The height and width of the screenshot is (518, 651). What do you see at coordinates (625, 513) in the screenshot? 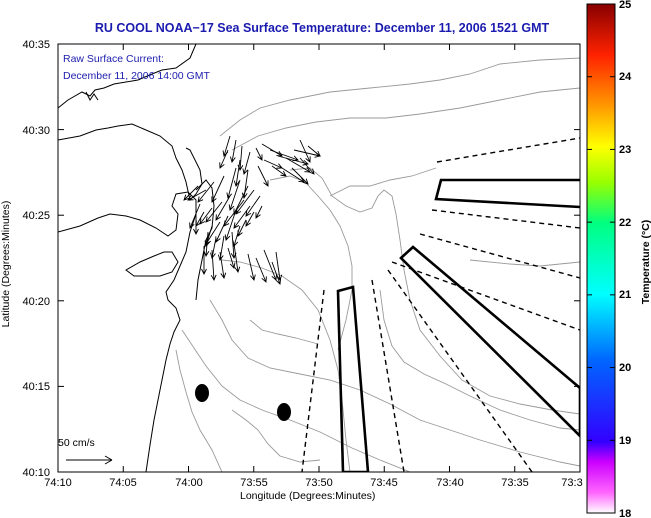
I see `colorbar-tick-label: 18` at bounding box center [625, 513].